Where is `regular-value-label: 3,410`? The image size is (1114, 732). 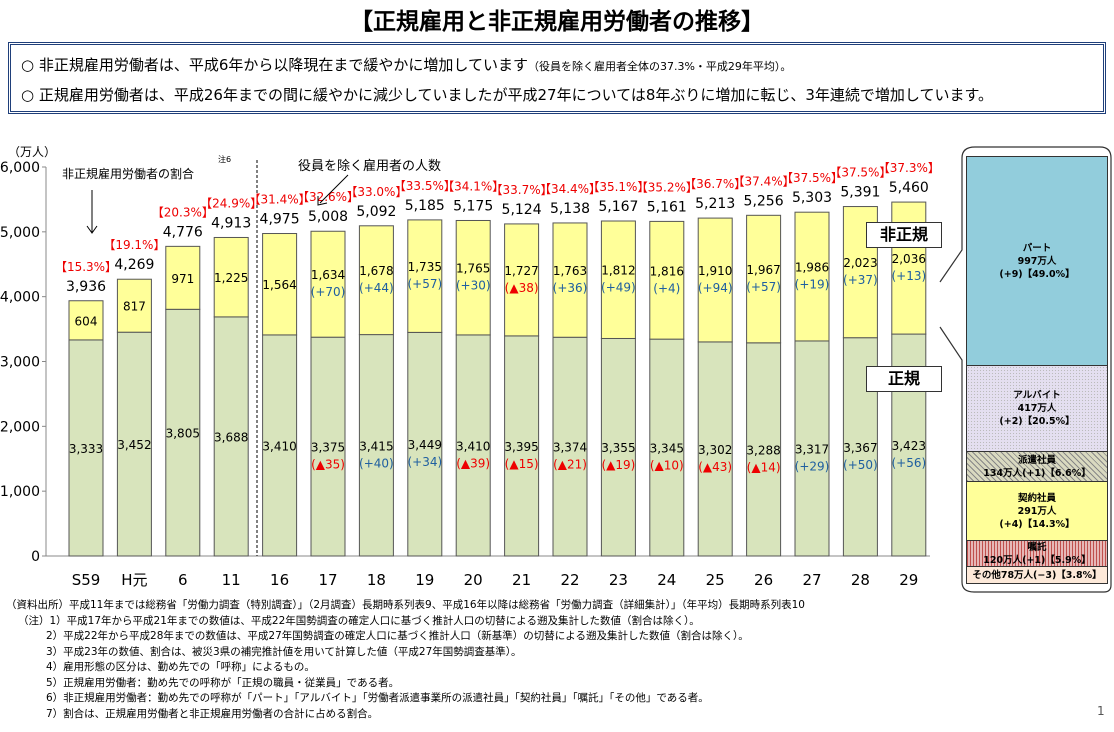 regular-value-label: 3,410 is located at coordinates (279, 446).